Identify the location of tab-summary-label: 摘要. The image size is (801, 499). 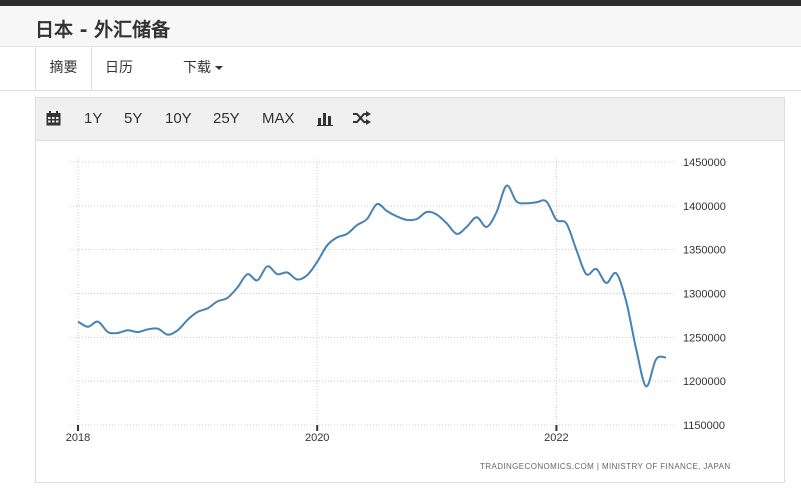
(63, 68).